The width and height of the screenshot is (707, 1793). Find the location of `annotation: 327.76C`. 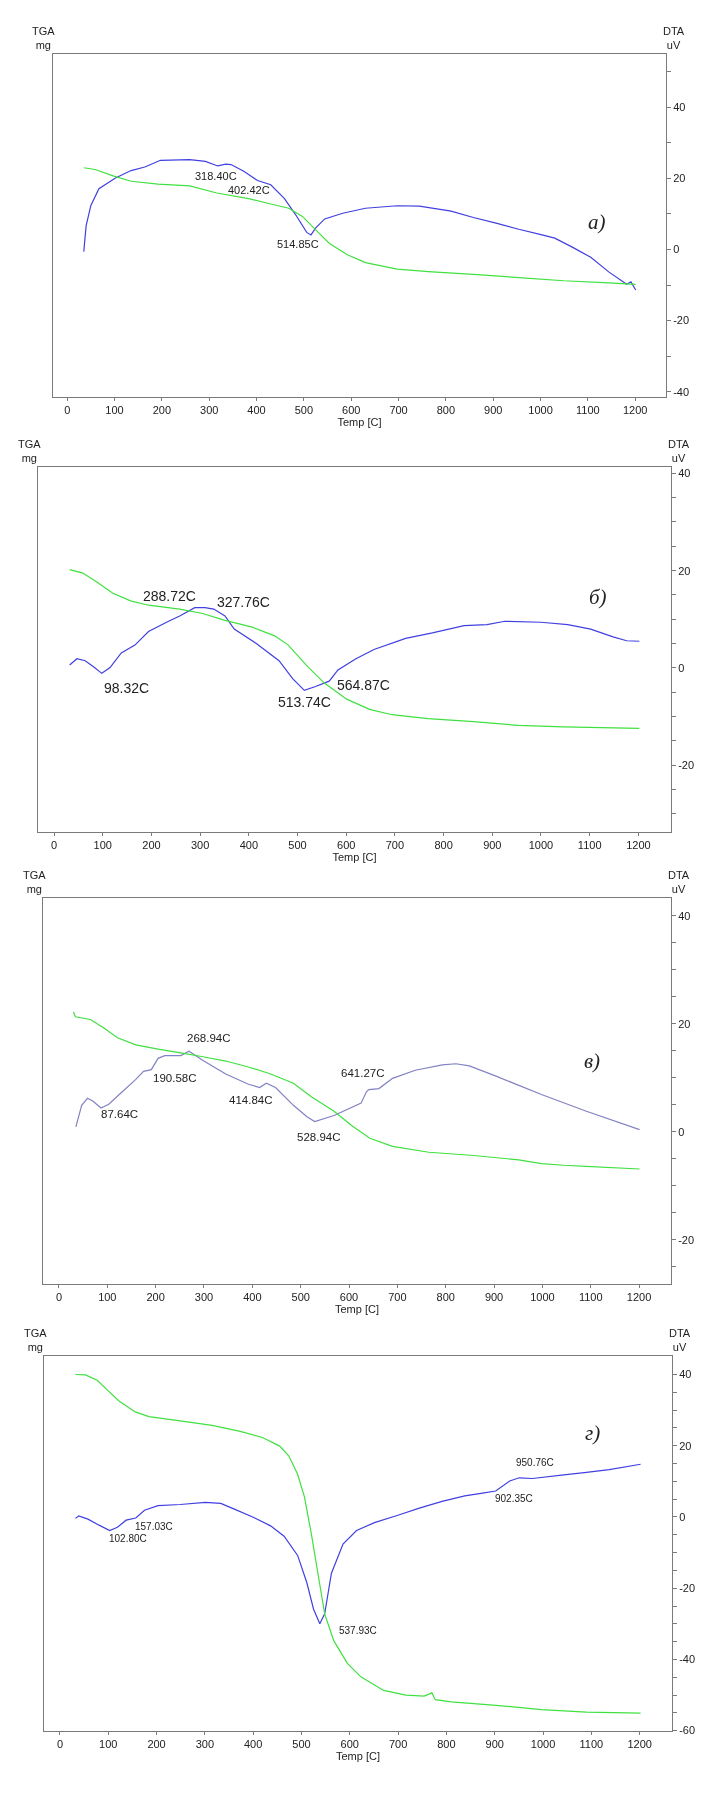

annotation: 327.76C is located at coordinates (243, 602).